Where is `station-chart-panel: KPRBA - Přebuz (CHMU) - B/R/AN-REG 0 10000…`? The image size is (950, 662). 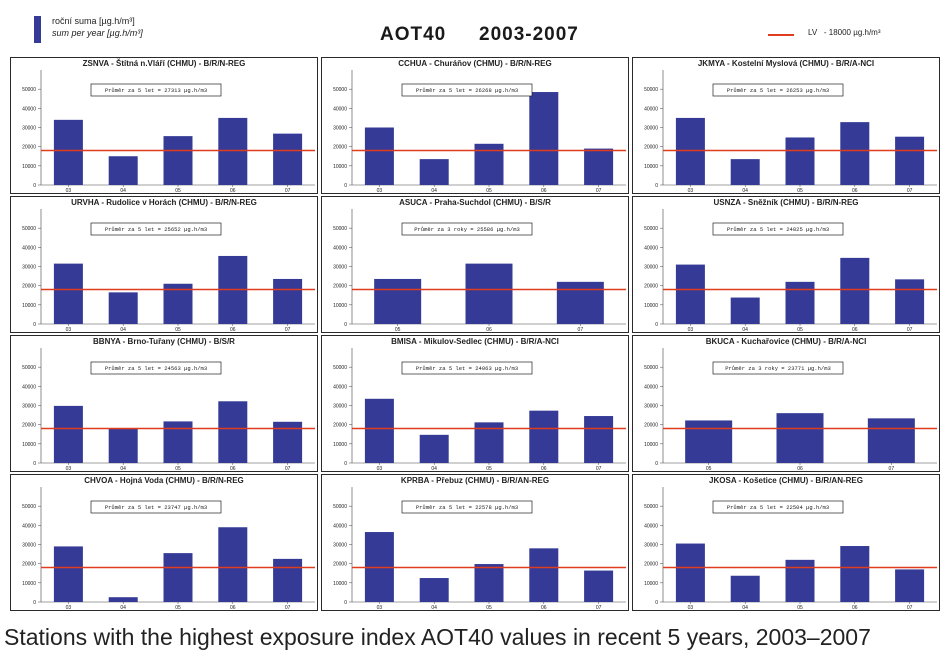 station-chart-panel: KPRBA - Přebuz (CHMU) - B/R/AN-REG 0 10000… is located at coordinates (475, 542).